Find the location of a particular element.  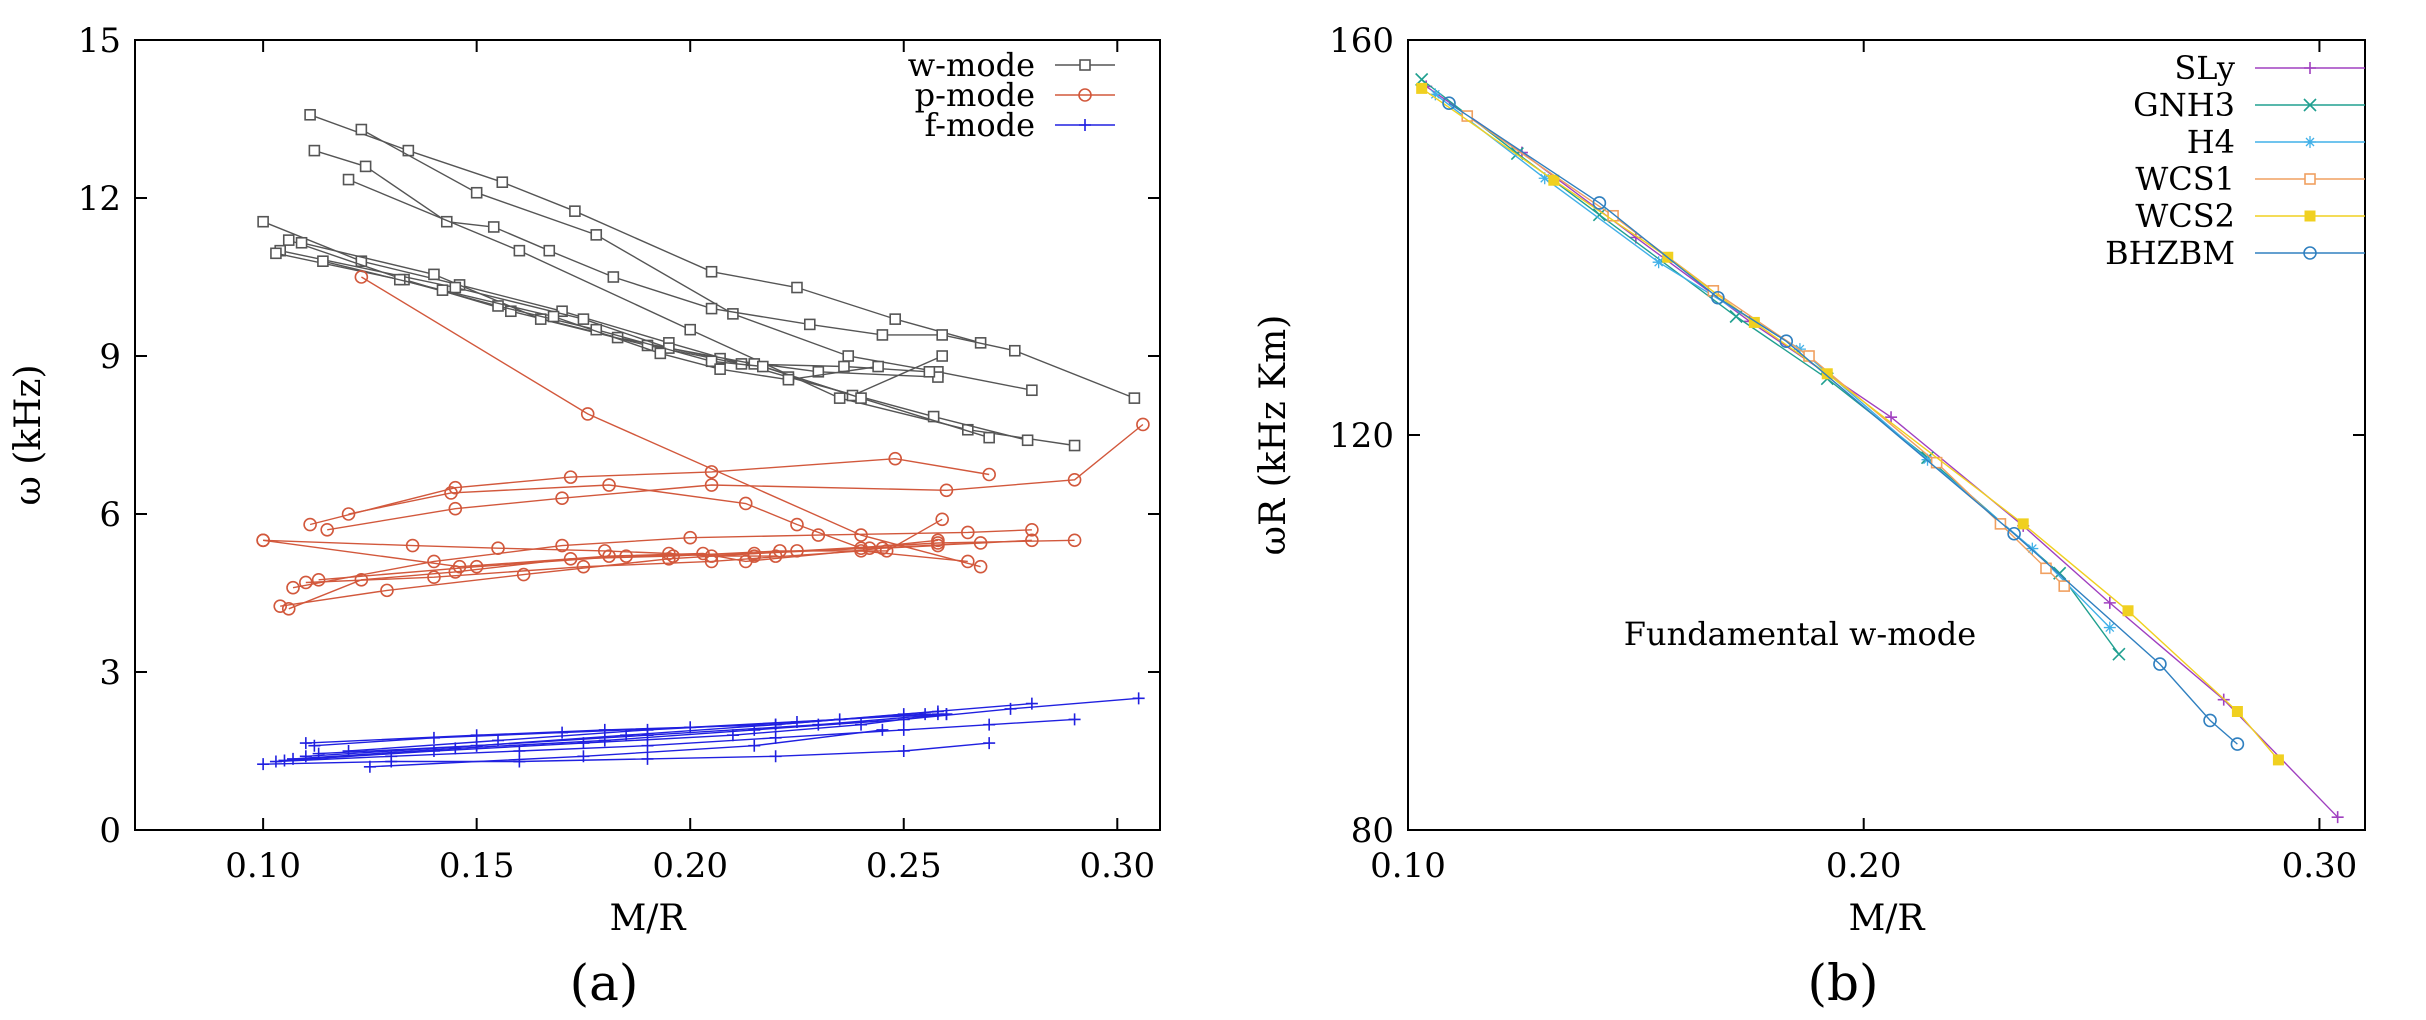

y-tick-label: 6 is located at coordinates (110, 515).